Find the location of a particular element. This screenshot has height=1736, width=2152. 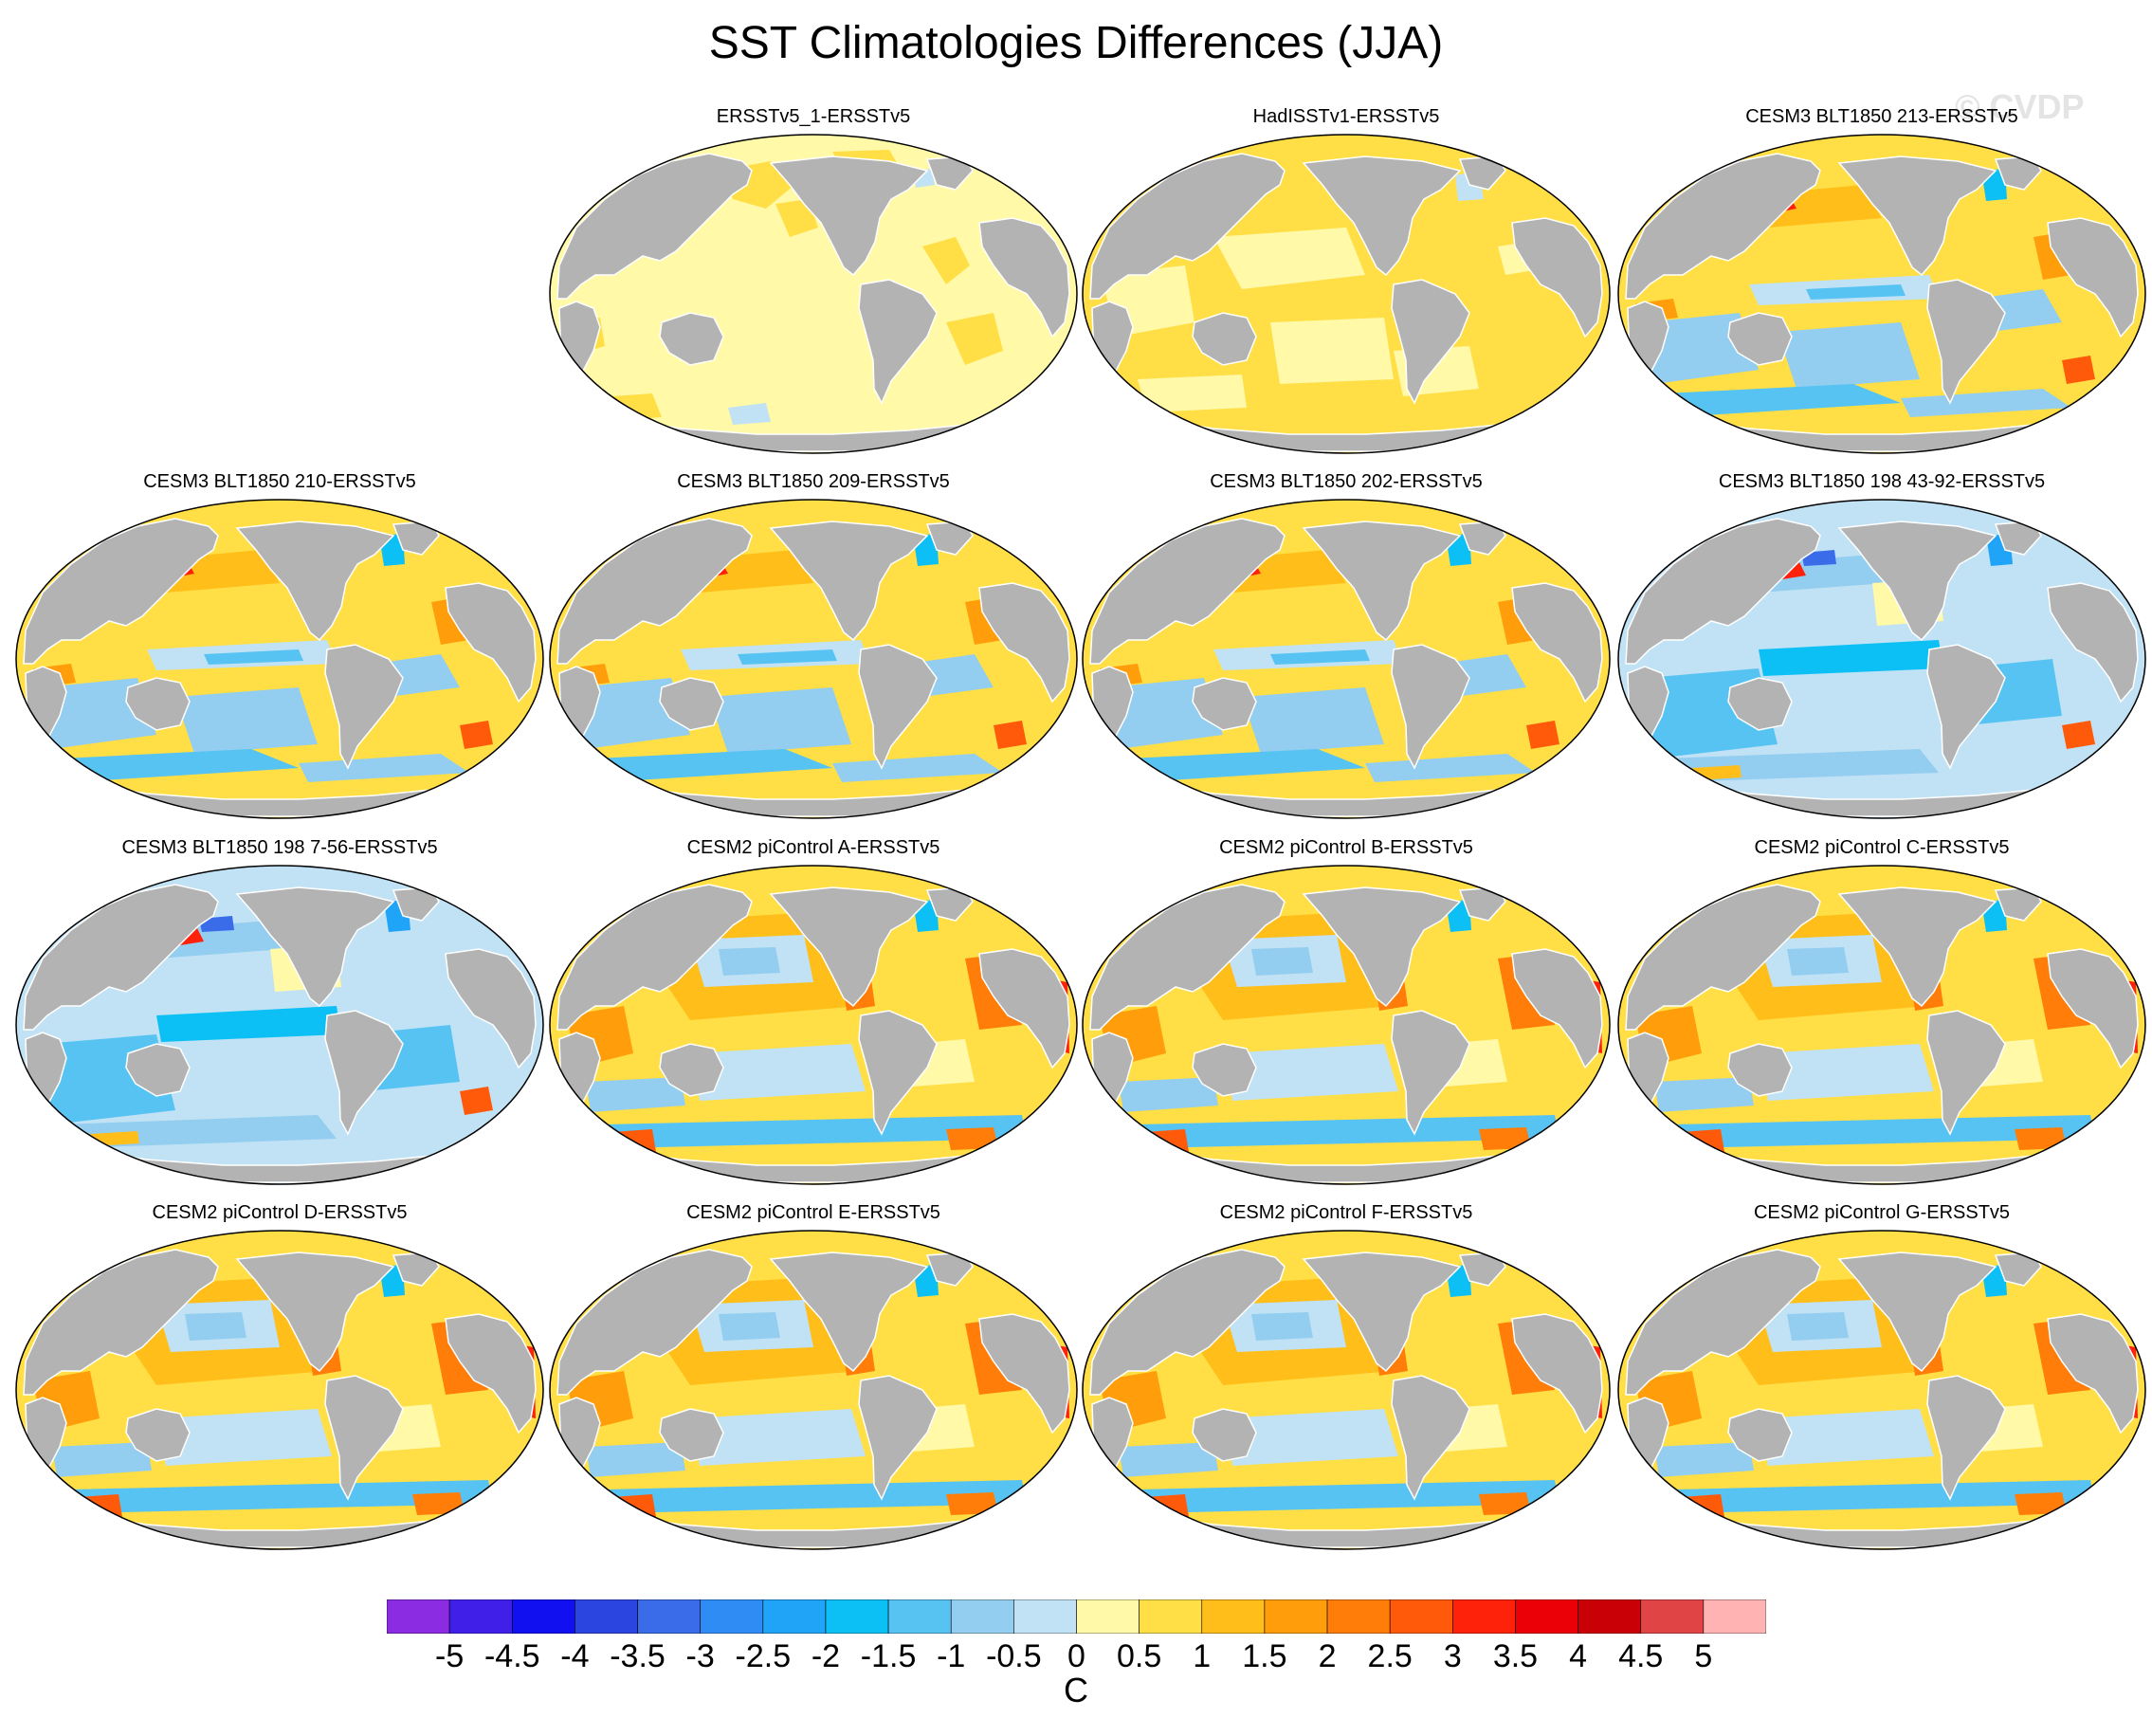

panel-title: CESM2 piControl C-ERSSTv5 is located at coordinates (1882, 847).